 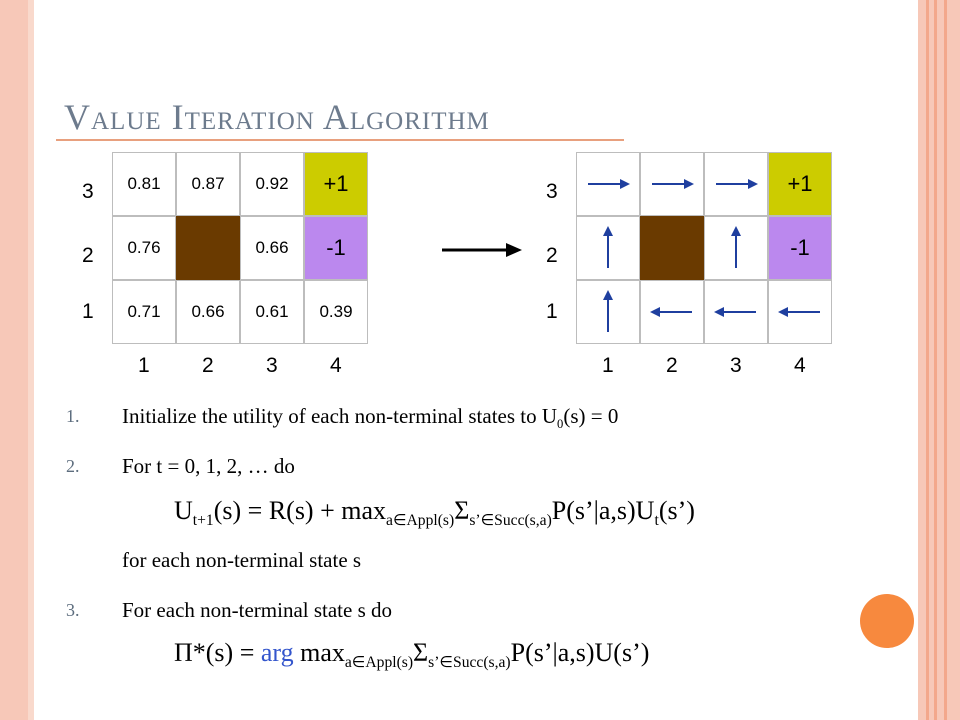 What do you see at coordinates (73, 466) in the screenshot?
I see `step-number: 2.` at bounding box center [73, 466].